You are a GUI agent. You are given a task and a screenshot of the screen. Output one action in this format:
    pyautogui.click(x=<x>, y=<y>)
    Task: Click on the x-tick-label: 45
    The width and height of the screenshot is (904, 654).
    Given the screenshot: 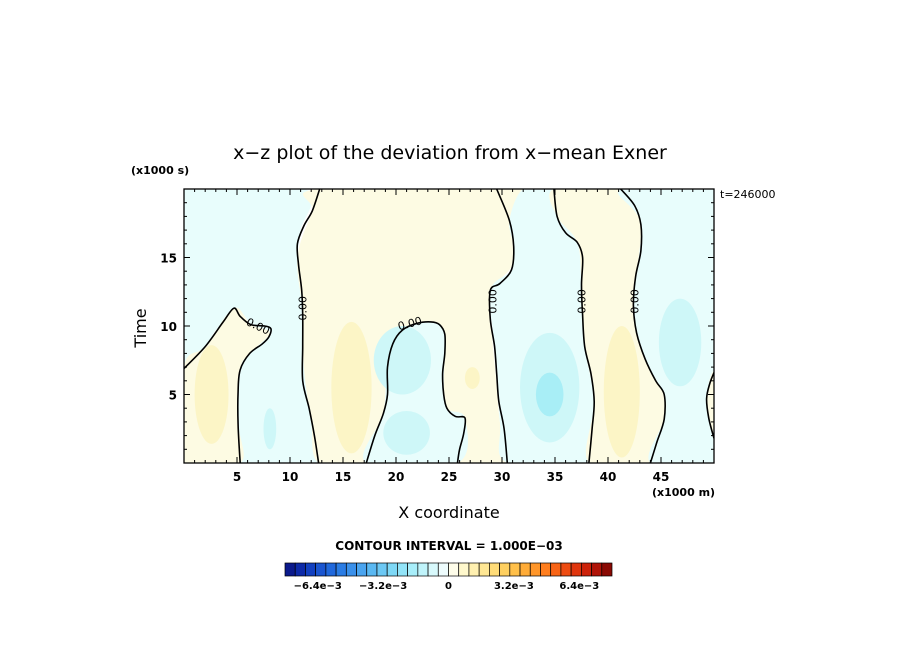 What is the action you would take?
    pyautogui.click(x=661, y=477)
    